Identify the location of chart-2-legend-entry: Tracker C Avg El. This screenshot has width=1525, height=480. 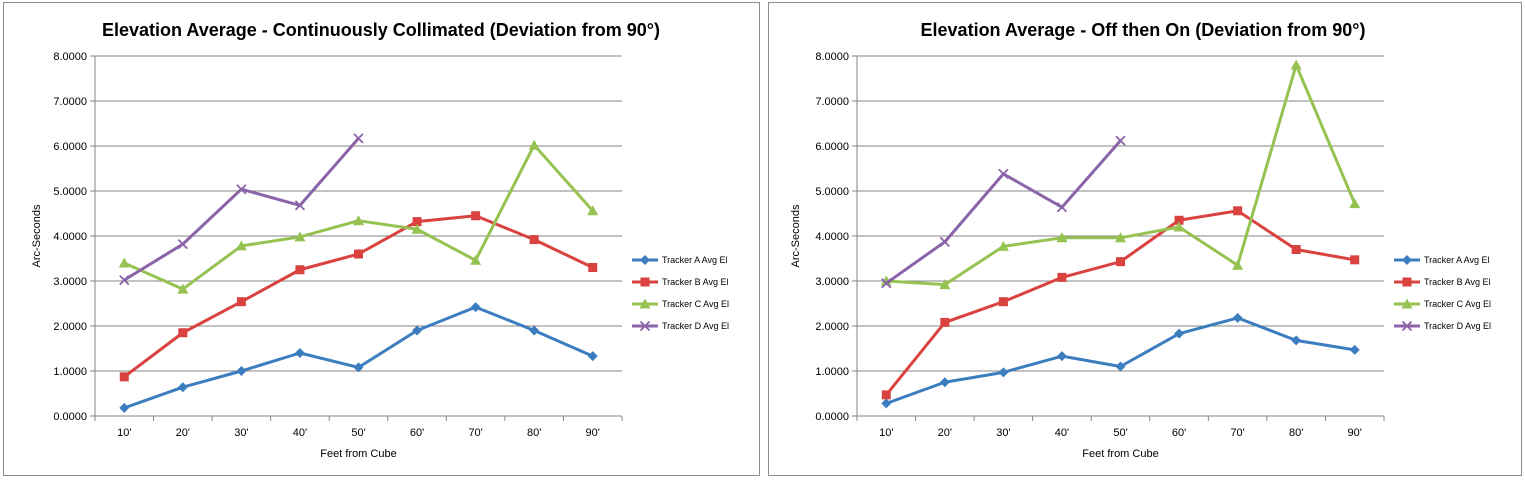
(1442, 303).